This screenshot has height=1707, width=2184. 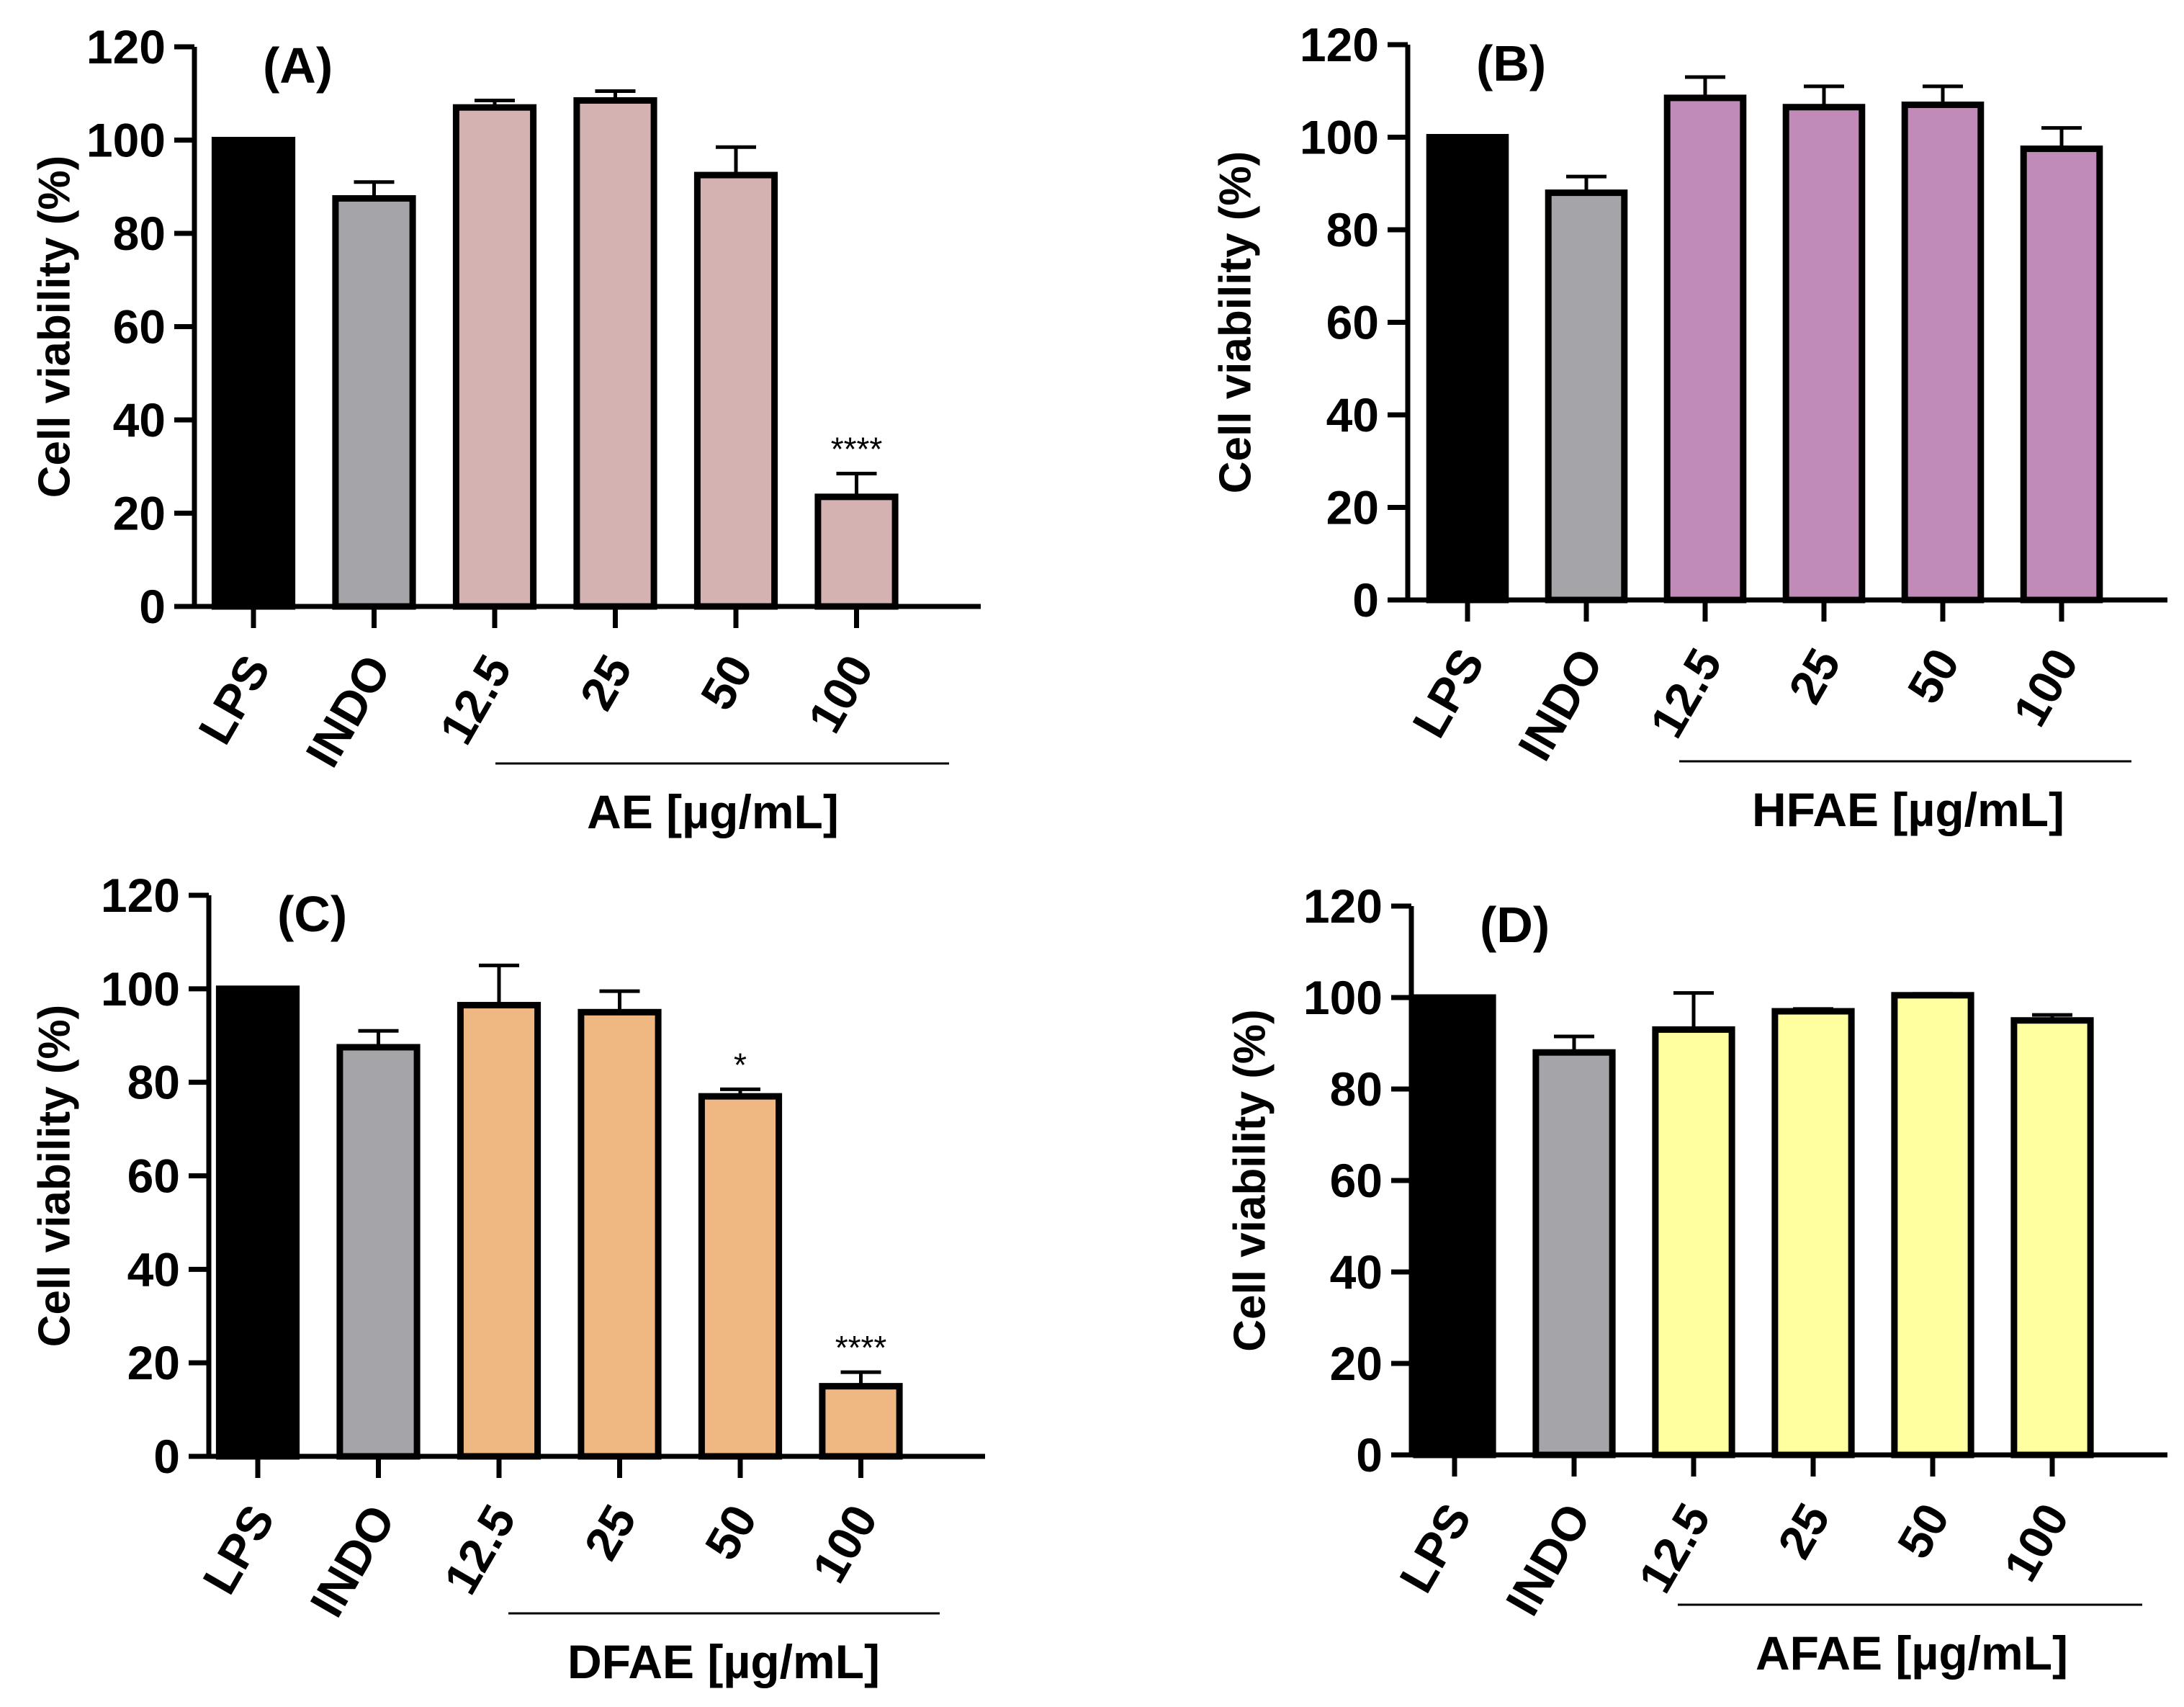 I want to click on panel-label: (A), so click(x=298, y=65).